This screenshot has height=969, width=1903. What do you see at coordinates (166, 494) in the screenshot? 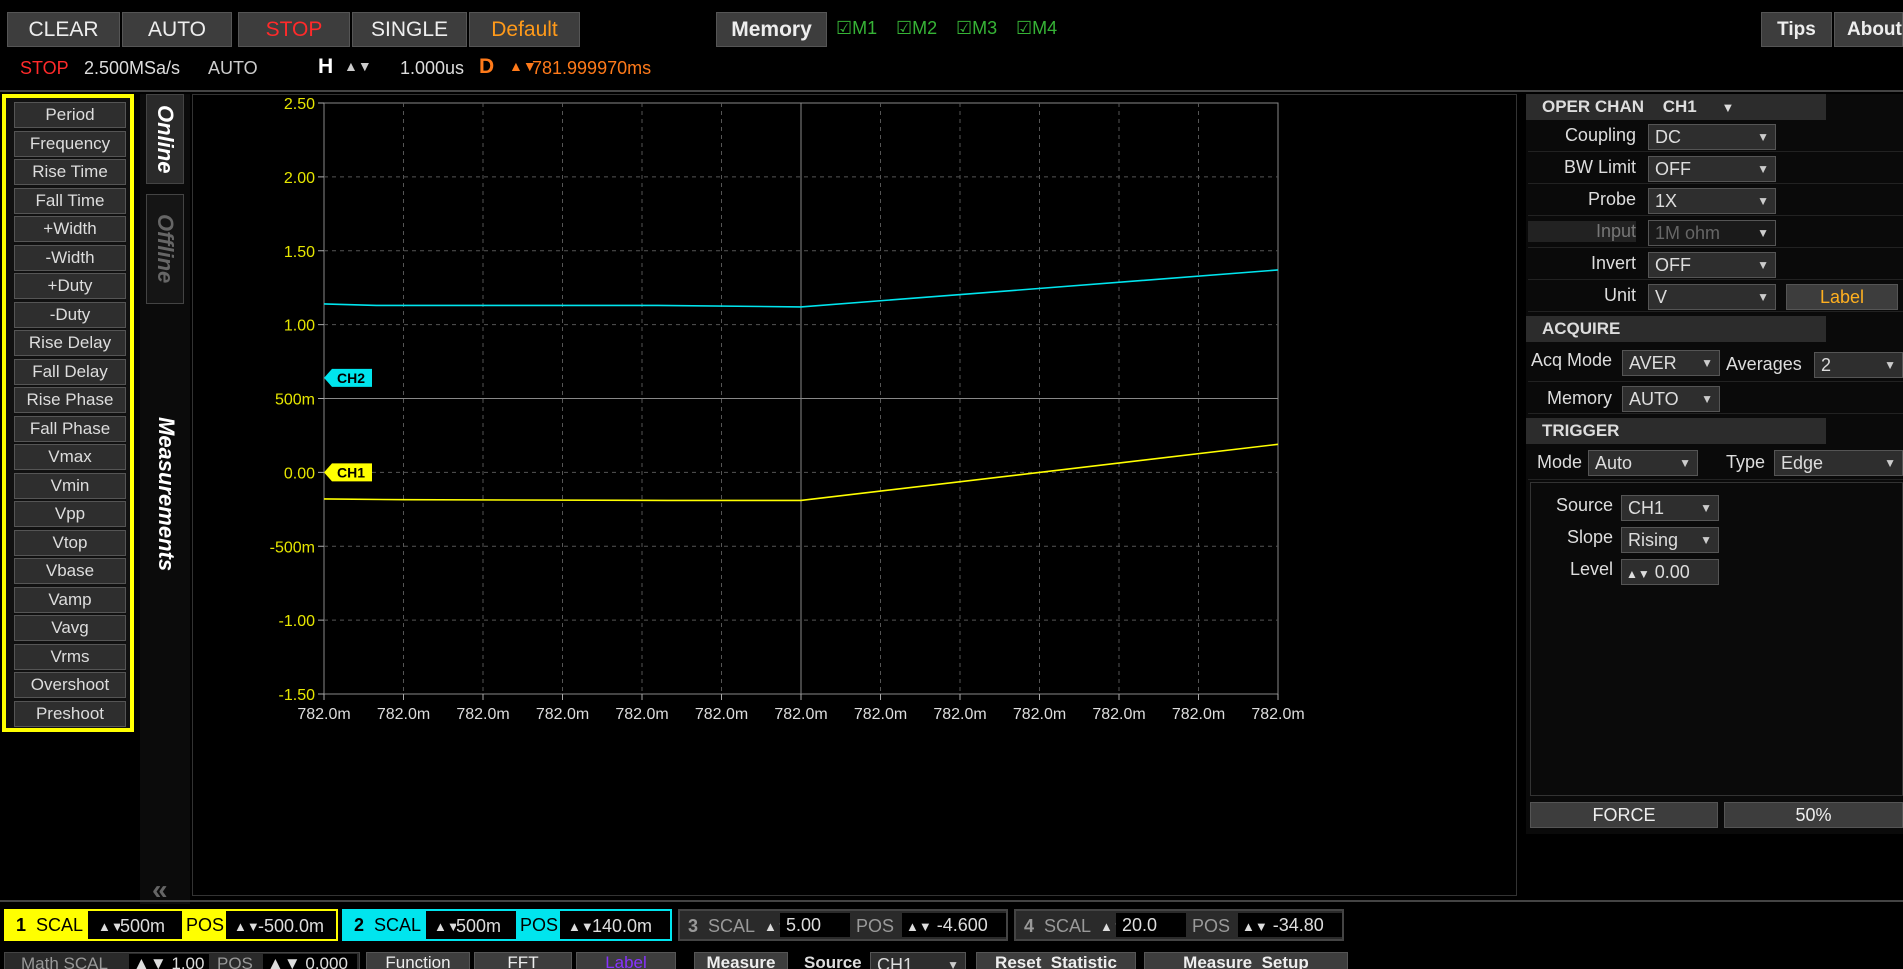
I see `tab-measurements: Measurements` at bounding box center [166, 494].